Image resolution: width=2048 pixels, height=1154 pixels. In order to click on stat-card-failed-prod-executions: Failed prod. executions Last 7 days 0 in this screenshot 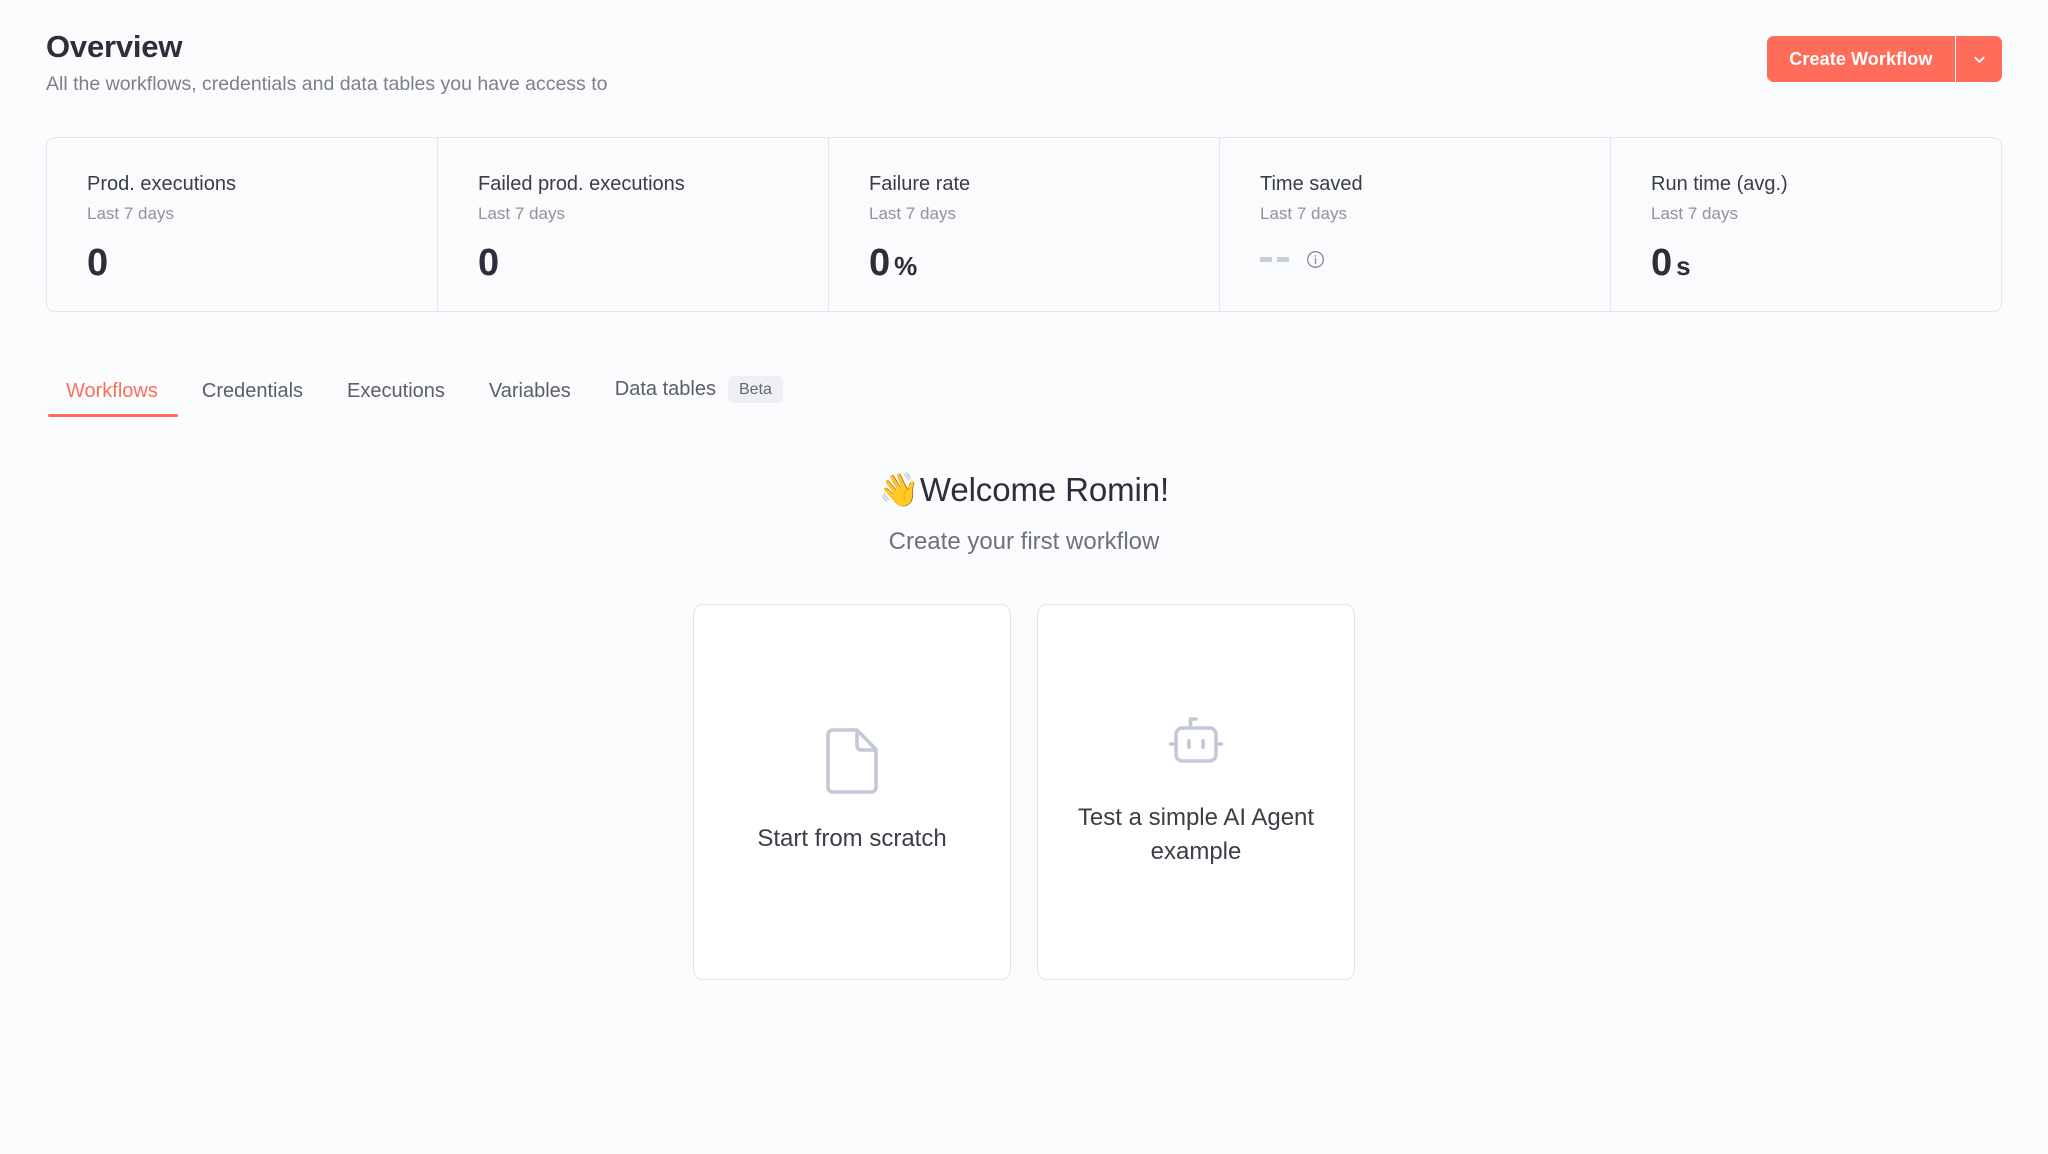, I will do `click(633, 225)`.